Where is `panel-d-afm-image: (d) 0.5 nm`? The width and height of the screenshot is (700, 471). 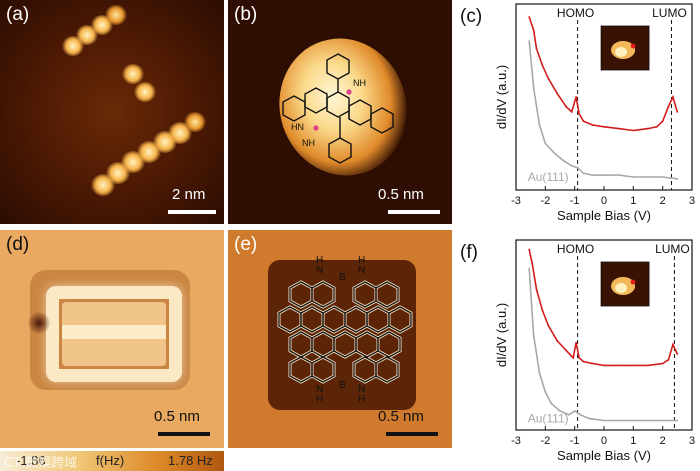 panel-d-afm-image: (d) 0.5 nm is located at coordinates (112, 339).